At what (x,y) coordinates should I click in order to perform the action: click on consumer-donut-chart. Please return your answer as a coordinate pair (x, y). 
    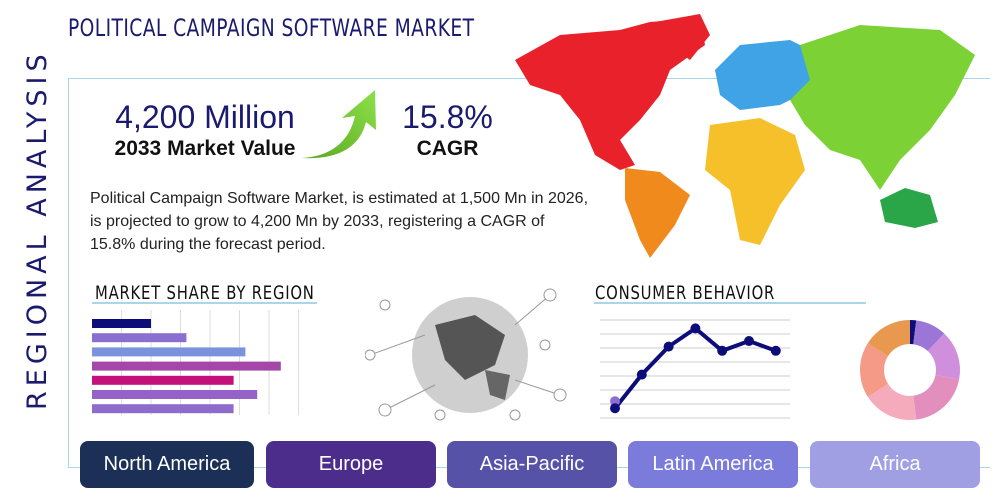
    Looking at the image, I should click on (910, 370).